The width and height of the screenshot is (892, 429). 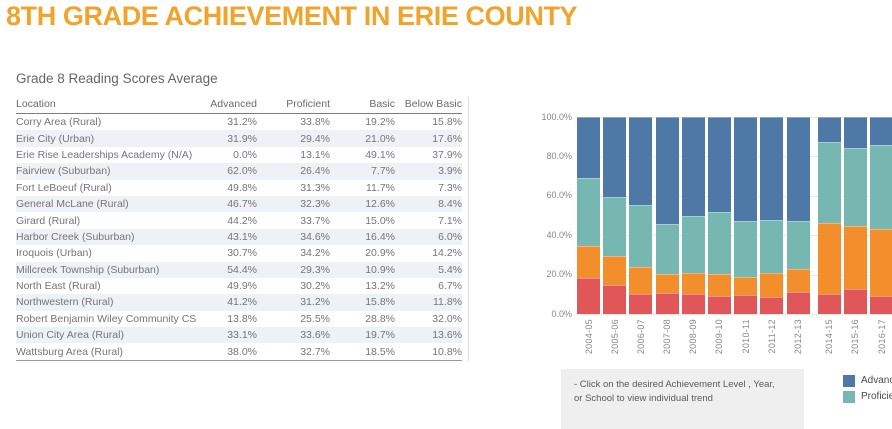 What do you see at coordinates (63, 171) in the screenshot?
I see `location-cell: Fairview (Suburban)` at bounding box center [63, 171].